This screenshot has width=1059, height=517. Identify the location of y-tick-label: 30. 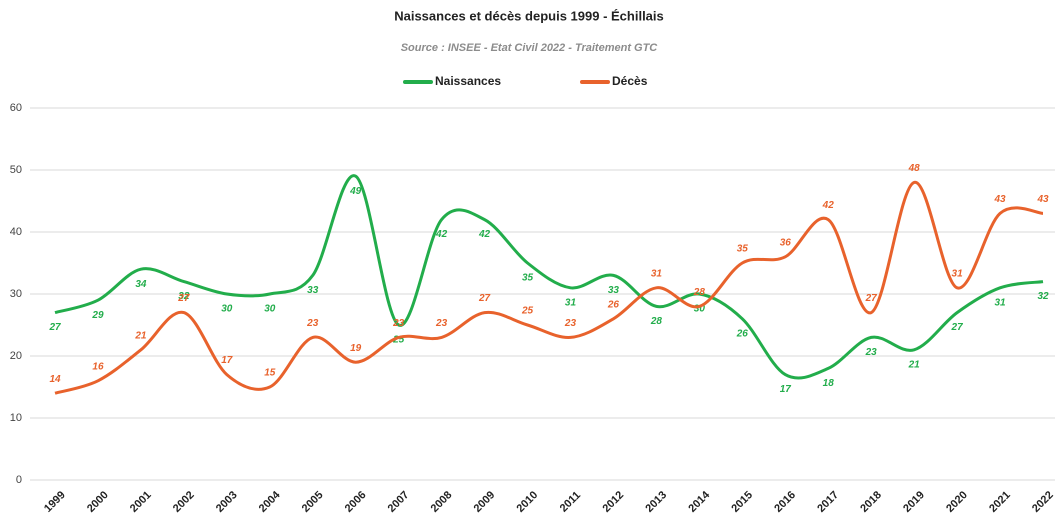
(16, 294).